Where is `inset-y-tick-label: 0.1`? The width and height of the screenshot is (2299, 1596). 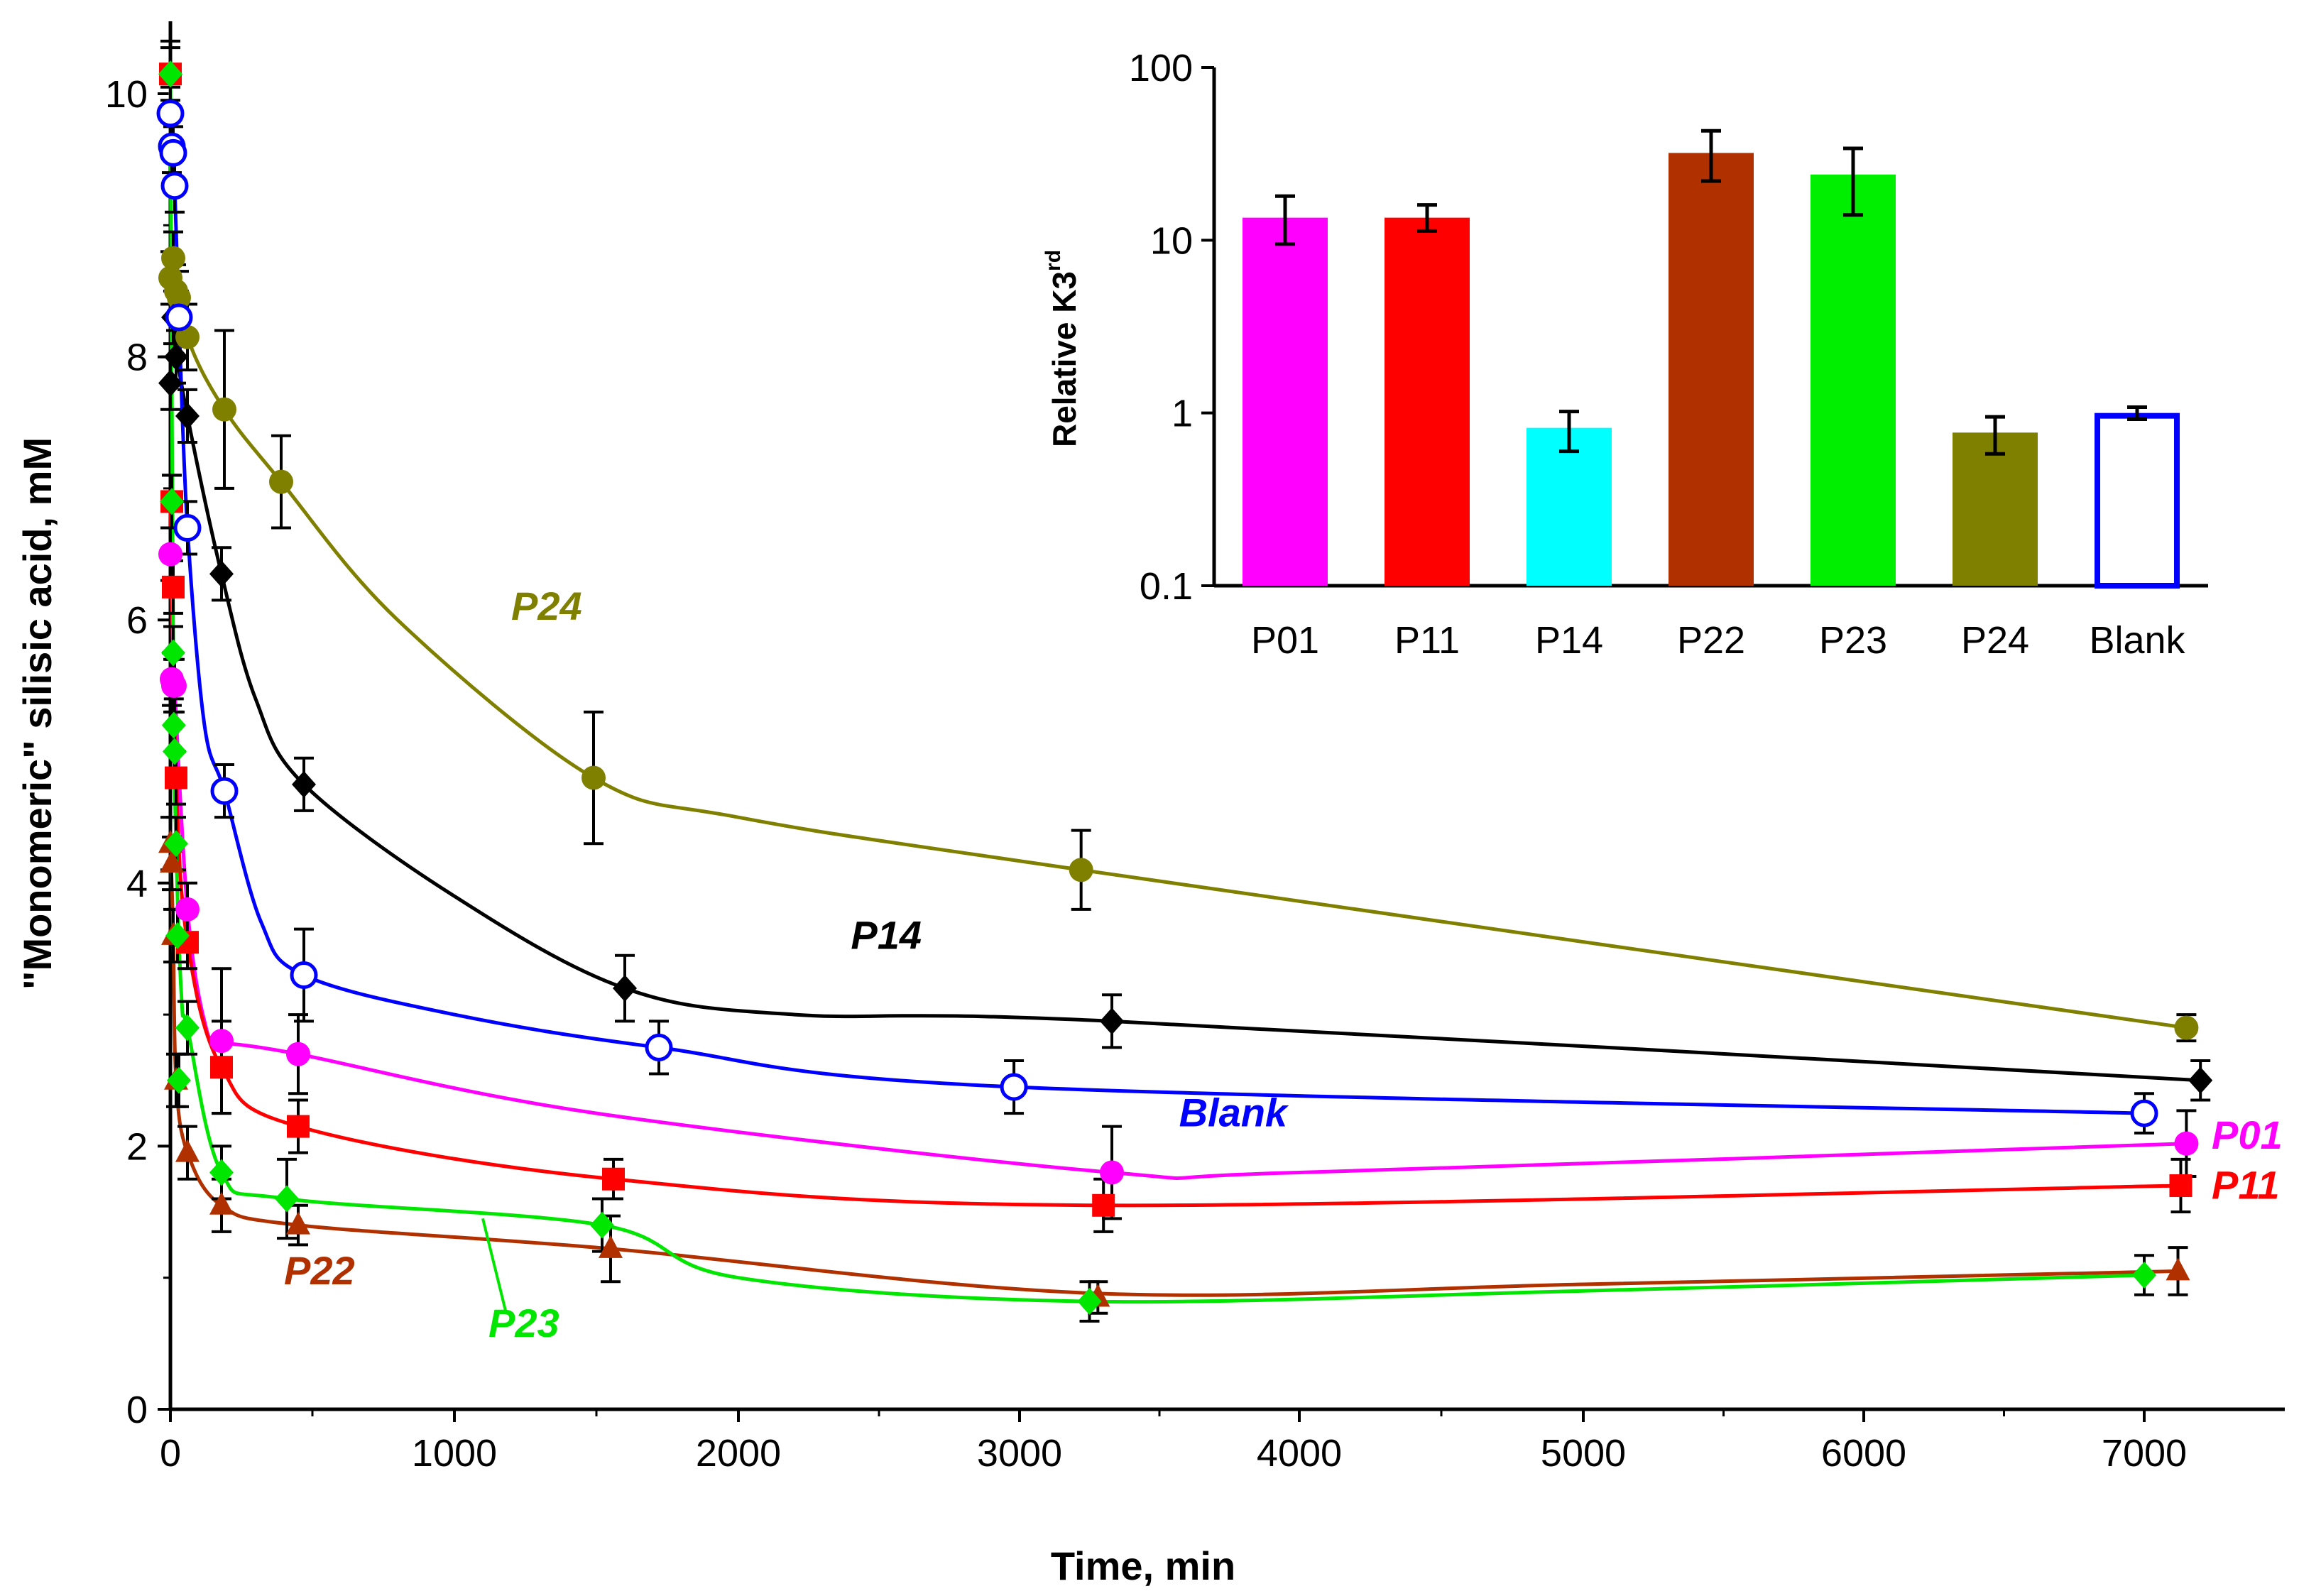
inset-y-tick-label: 0.1 is located at coordinates (1166, 586).